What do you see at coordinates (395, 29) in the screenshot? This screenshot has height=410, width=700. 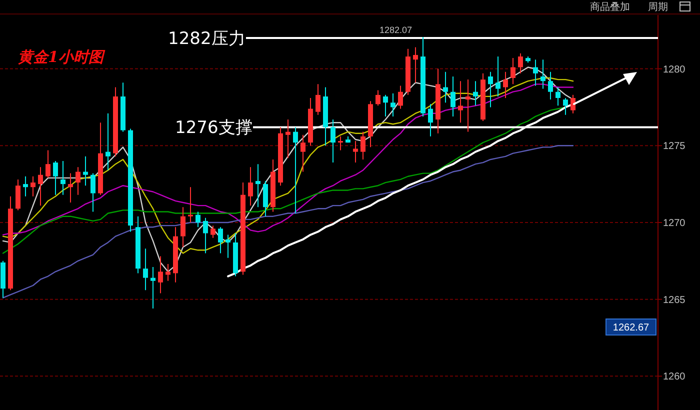 I see `annotation: 1282.07` at bounding box center [395, 29].